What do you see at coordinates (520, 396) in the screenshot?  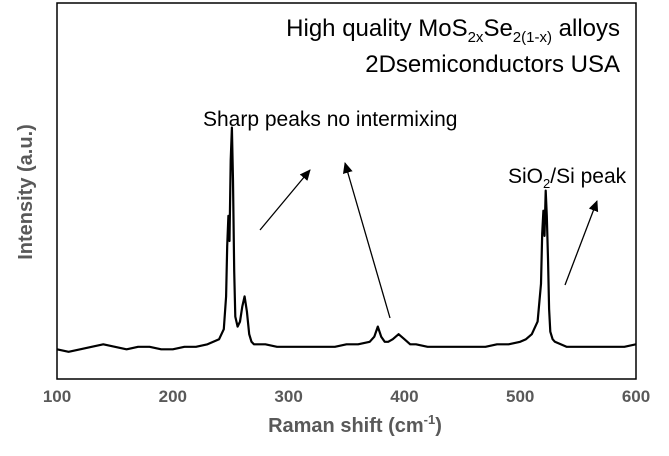 I see `x-tick-label: 500` at bounding box center [520, 396].